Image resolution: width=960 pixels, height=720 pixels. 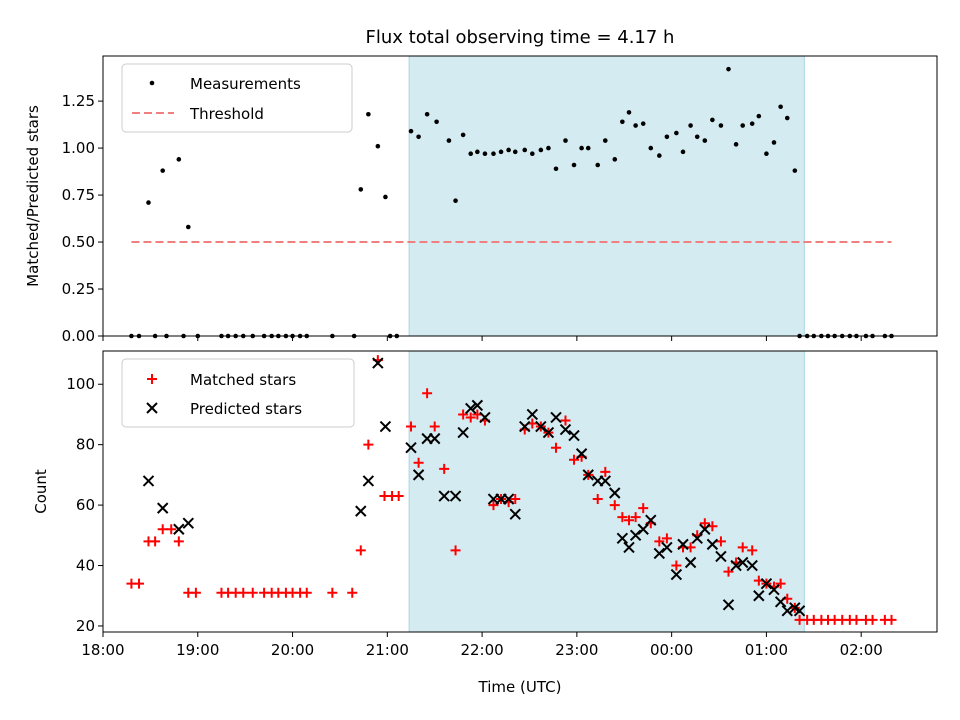 I want to click on count-y-tick-label: 100, so click(x=80, y=384).